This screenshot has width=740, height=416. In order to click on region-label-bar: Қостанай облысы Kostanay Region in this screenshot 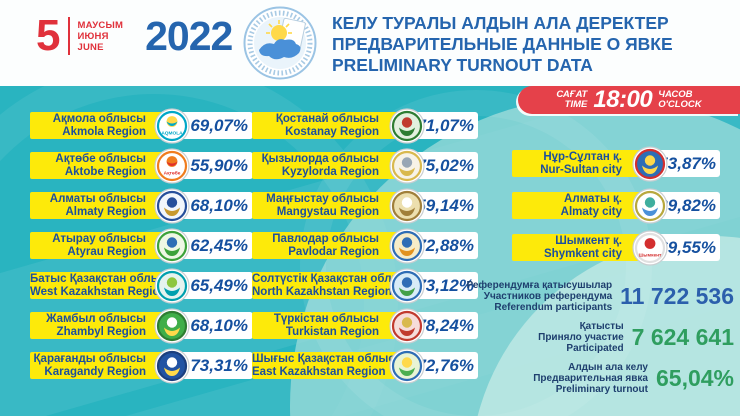, I will do `click(329, 125)`.